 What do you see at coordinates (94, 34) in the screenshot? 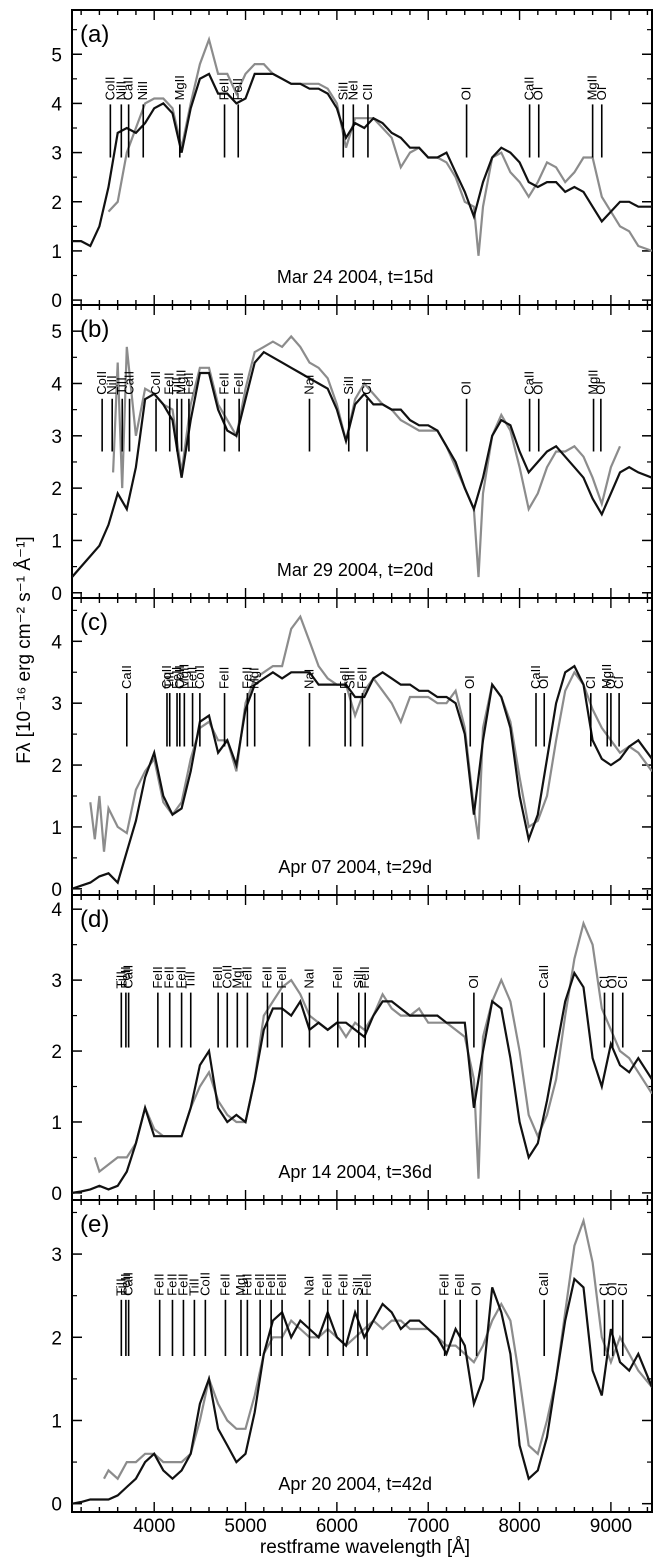
I see `panel-label: (a)` at bounding box center [94, 34].